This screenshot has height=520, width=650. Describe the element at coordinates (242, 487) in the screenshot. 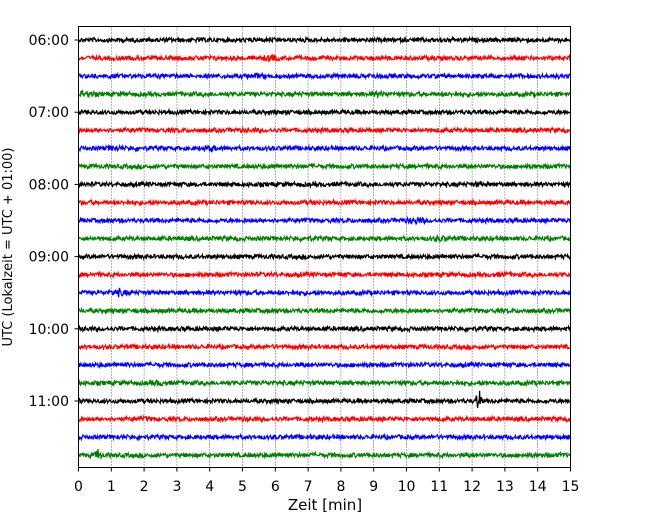

I see `x-tick-label: 5` at that location.